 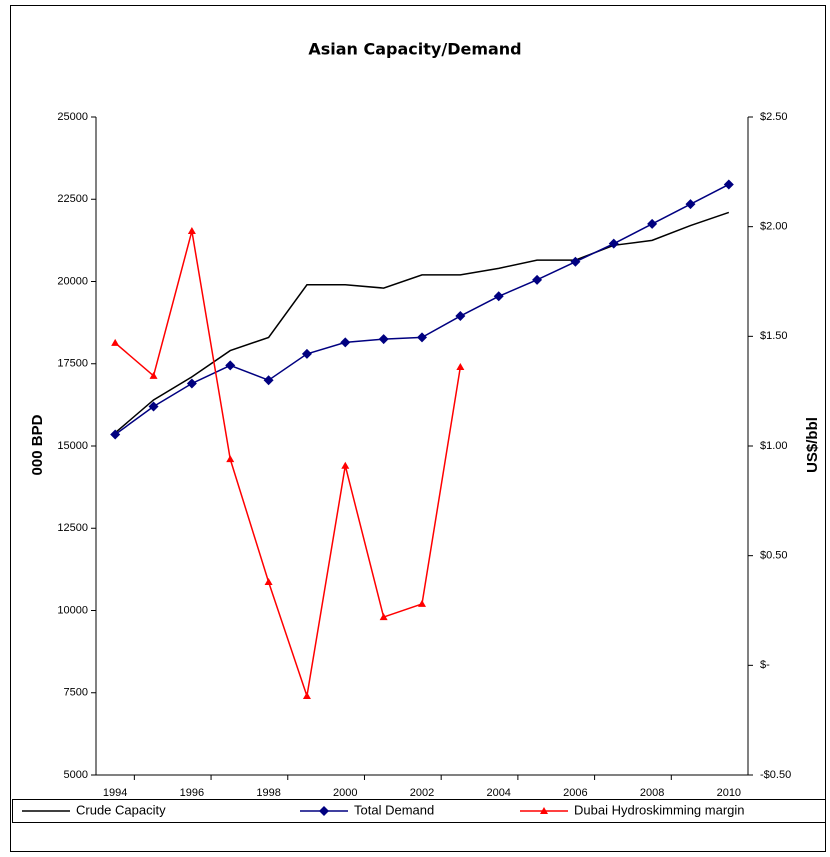 What do you see at coordinates (774, 336) in the screenshot?
I see `y2-tick-label: $1.50` at bounding box center [774, 336].